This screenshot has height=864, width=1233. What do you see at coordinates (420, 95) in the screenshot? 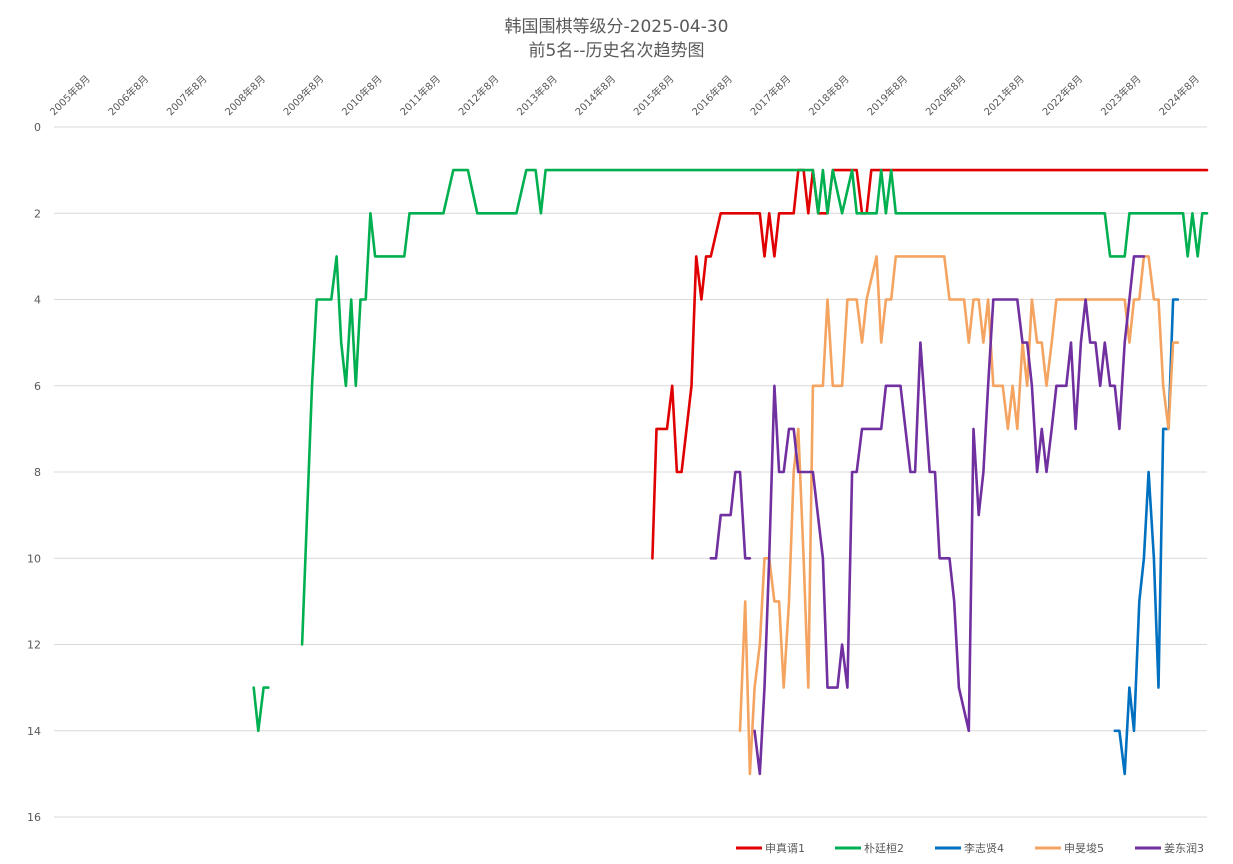
I see `x-tick-label: 2011年8月` at bounding box center [420, 95].